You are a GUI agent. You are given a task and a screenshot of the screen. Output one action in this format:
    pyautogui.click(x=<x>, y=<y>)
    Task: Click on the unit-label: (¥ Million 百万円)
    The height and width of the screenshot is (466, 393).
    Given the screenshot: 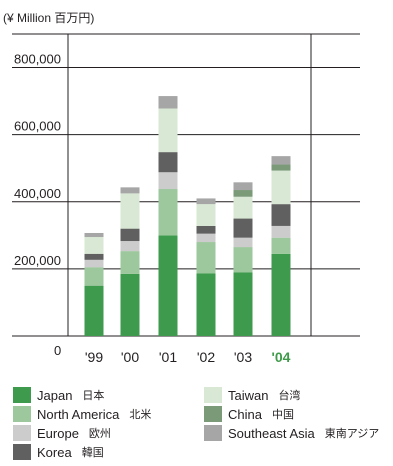 What is the action you would take?
    pyautogui.click(x=49, y=18)
    